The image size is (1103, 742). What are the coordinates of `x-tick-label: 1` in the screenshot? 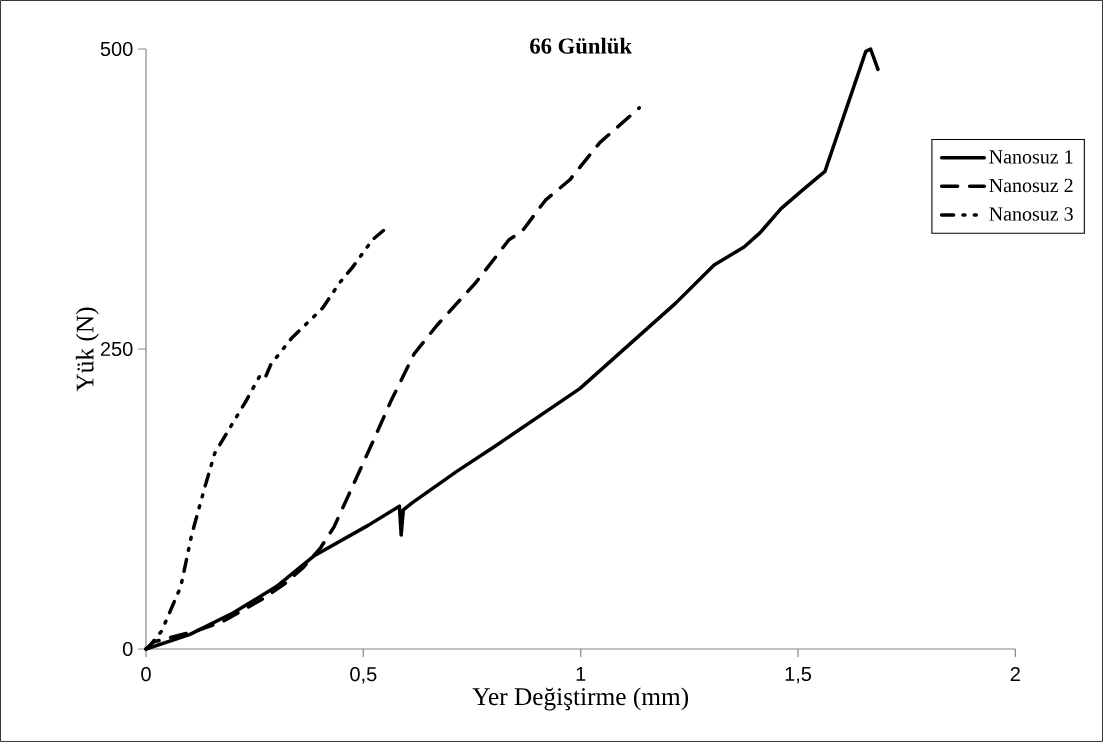 It's located at (581, 674).